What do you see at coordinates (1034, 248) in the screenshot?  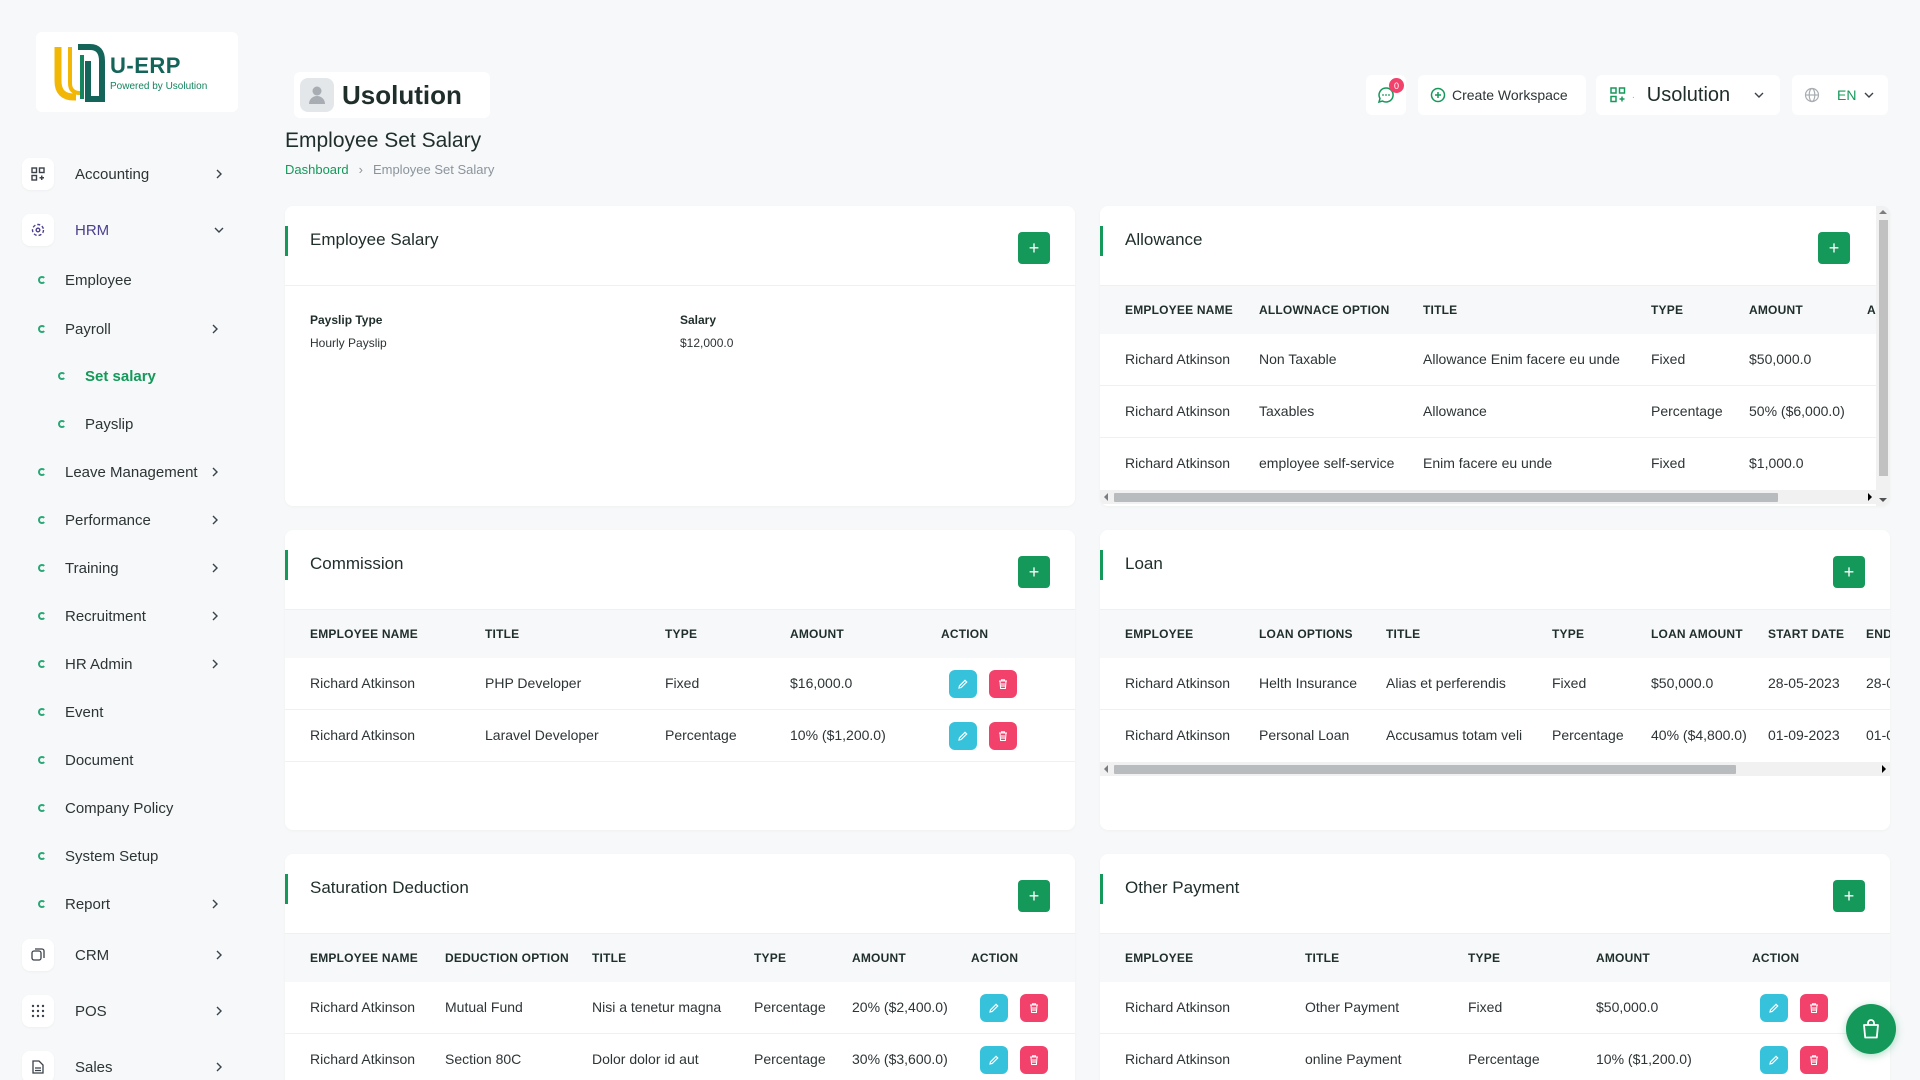 I see `add-salary-button: +` at bounding box center [1034, 248].